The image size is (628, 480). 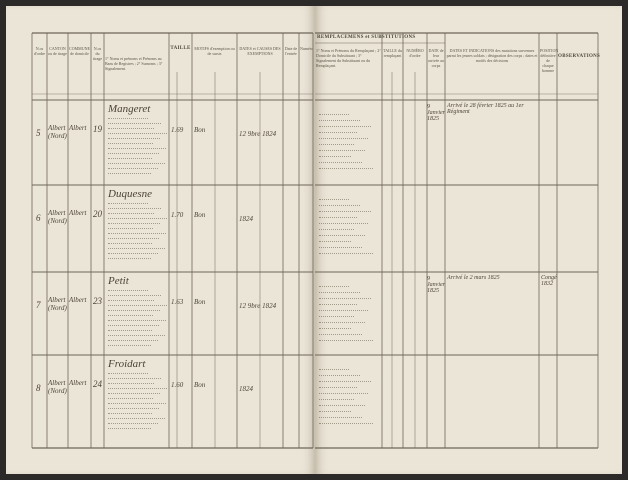 I want to click on column-header-date: DATE de leur arrivée au corps, so click(x=436, y=58).